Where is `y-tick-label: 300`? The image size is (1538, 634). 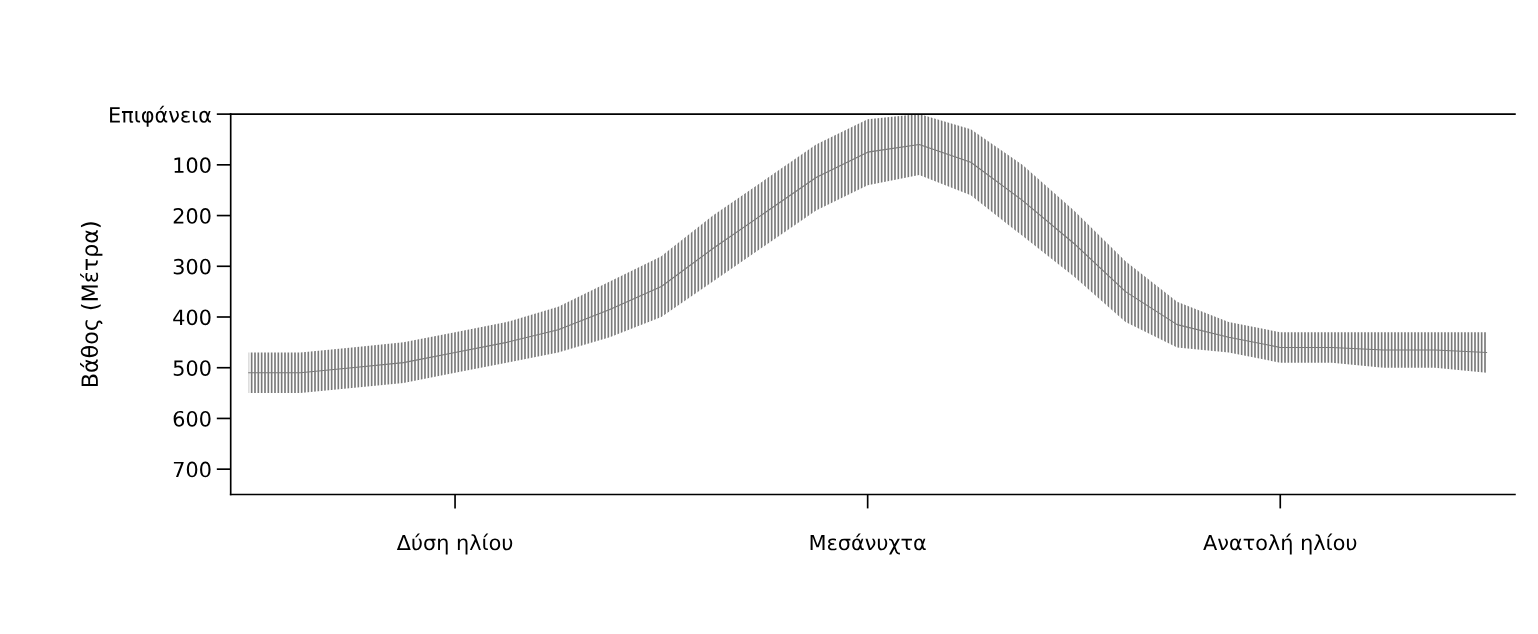 y-tick-label: 300 is located at coordinates (192, 266).